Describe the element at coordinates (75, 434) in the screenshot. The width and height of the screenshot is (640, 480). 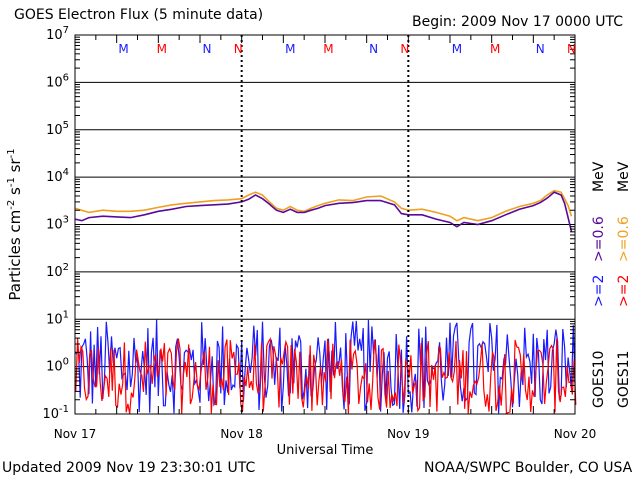
I see `x-tick-label-0: Nov 17` at that location.